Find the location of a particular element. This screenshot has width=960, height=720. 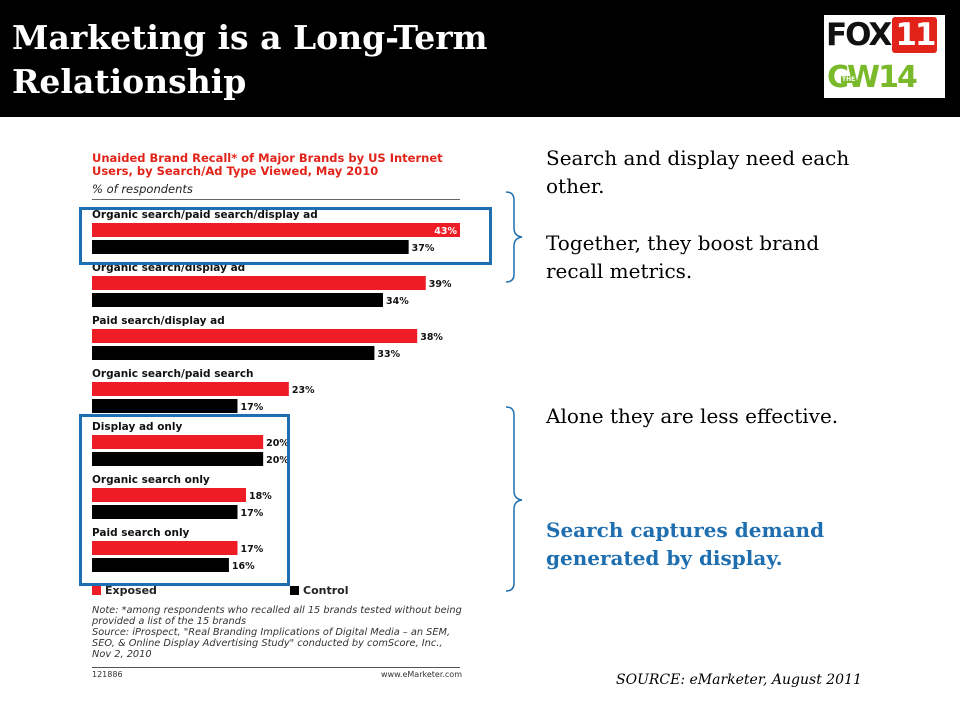

slide-title: Marketing is a Long-Term Relationship is located at coordinates (292, 60).